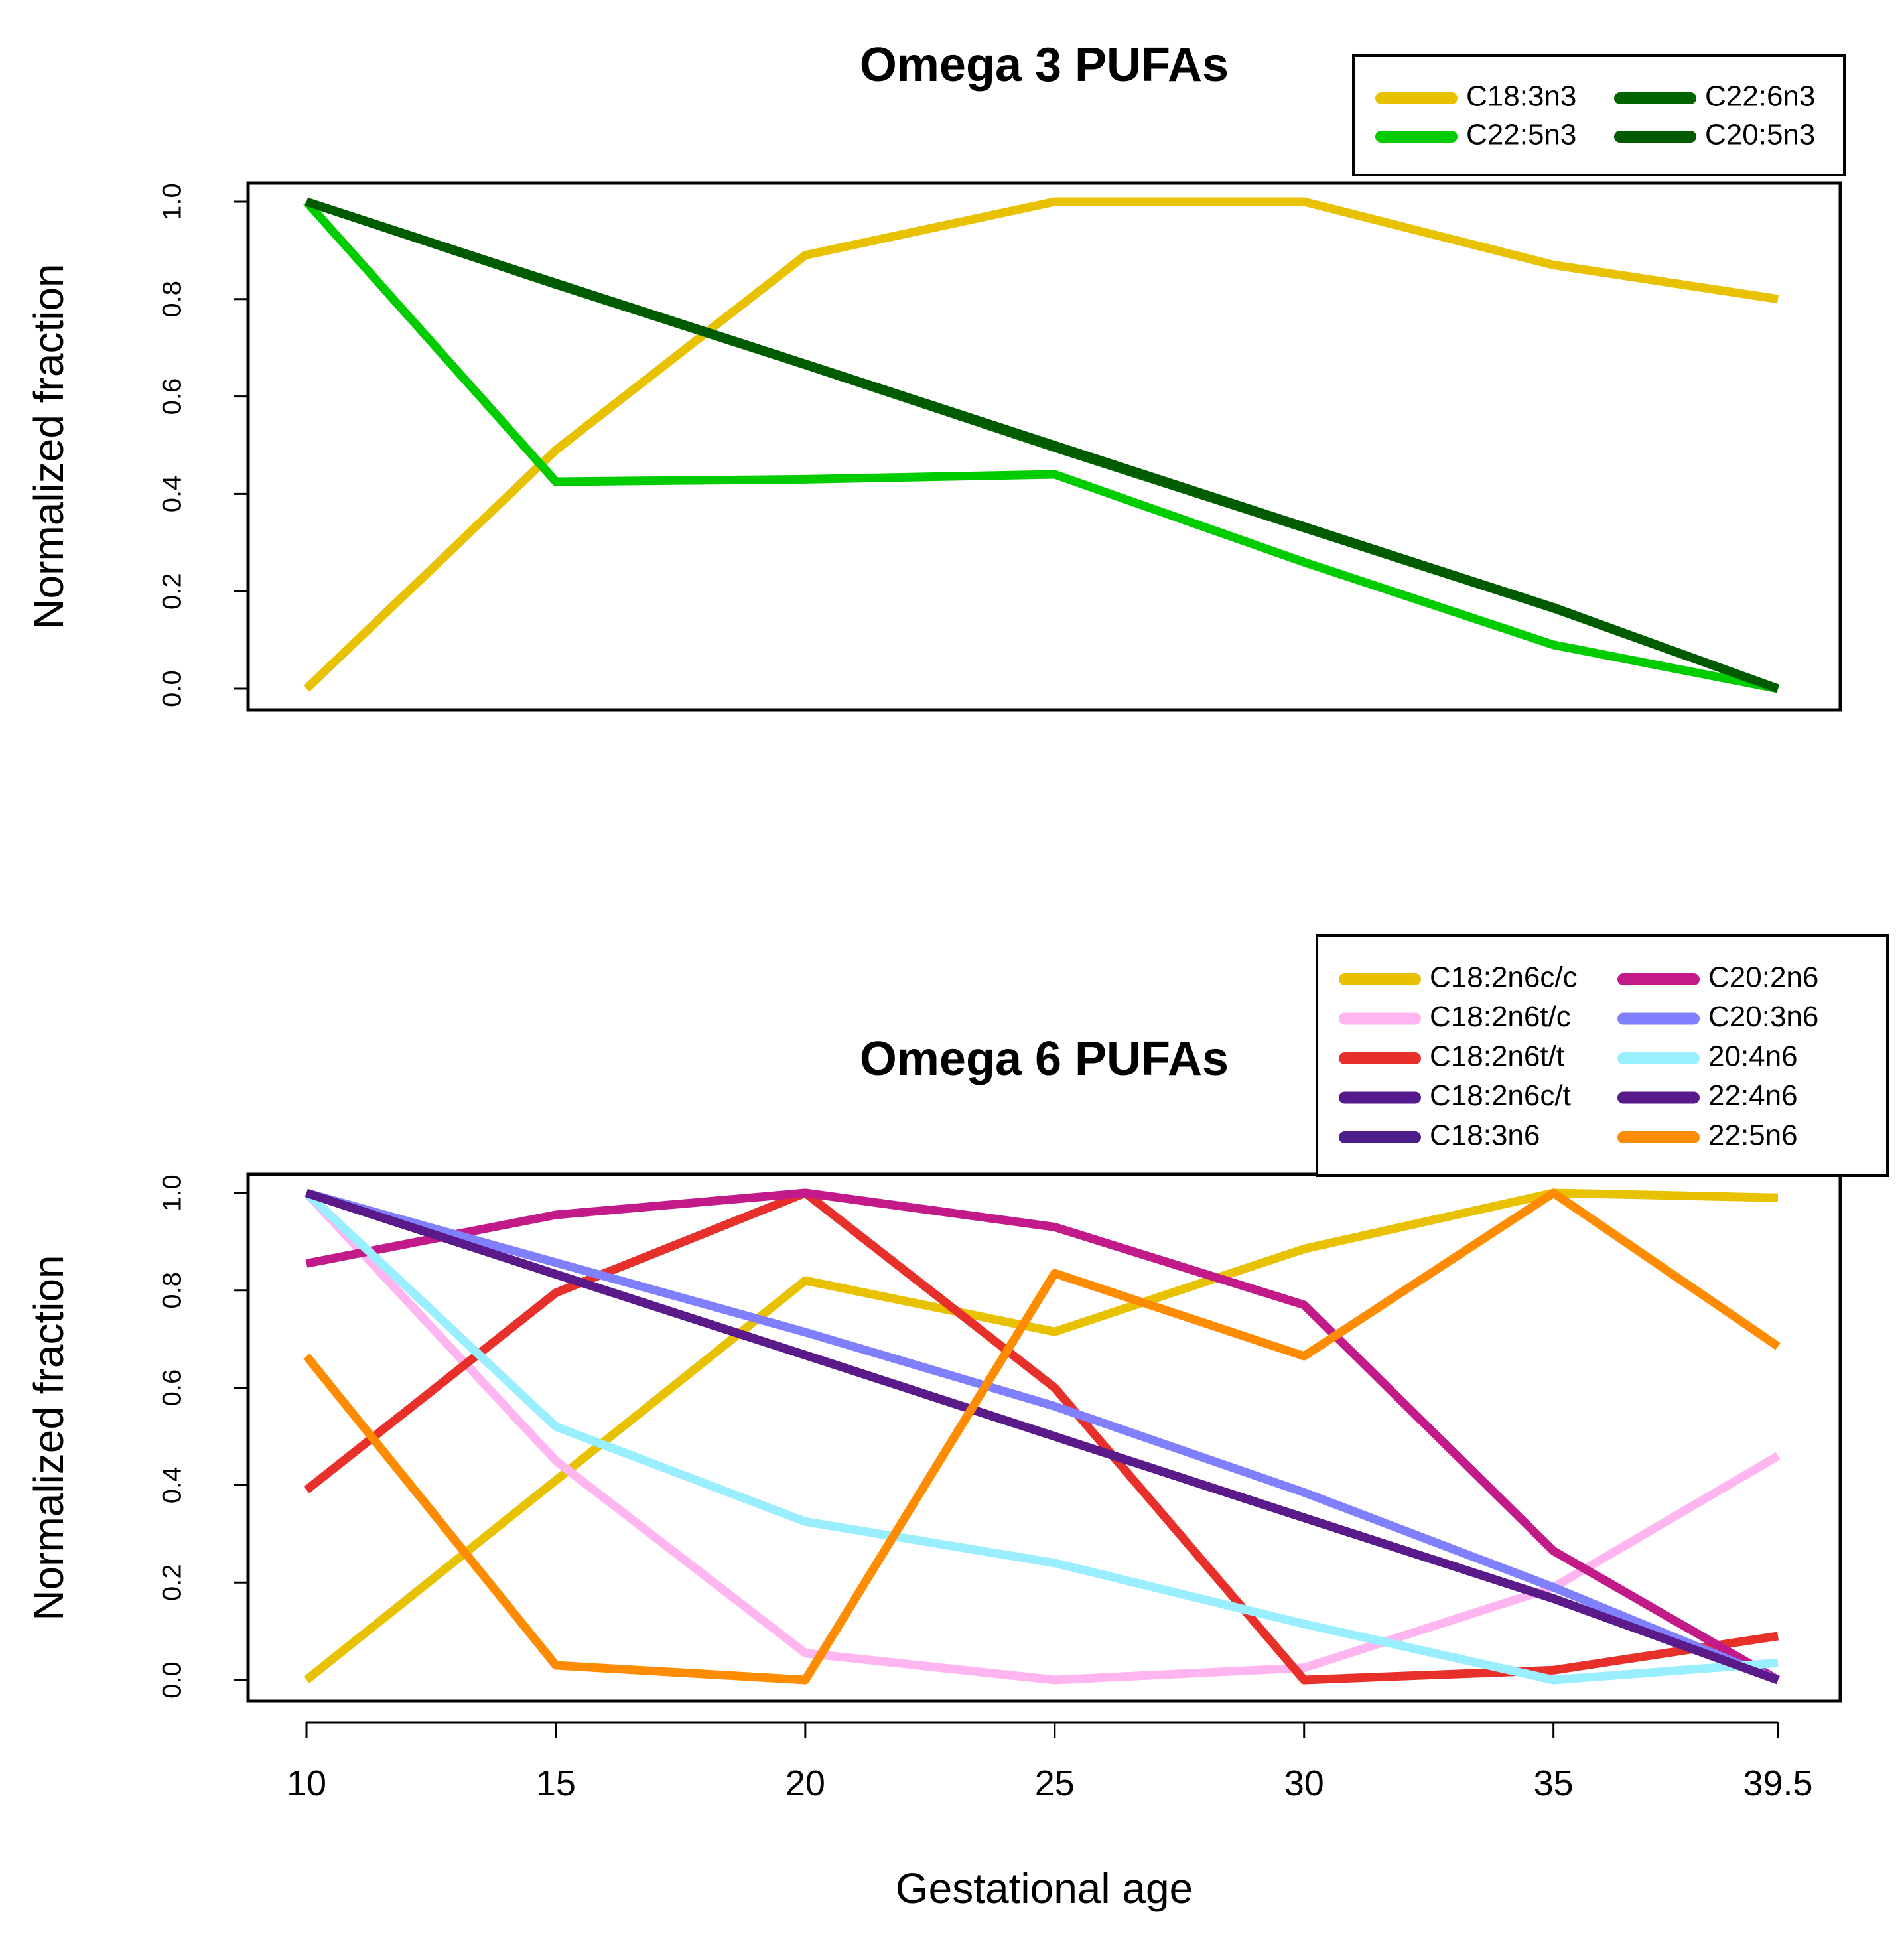 This screenshot has height=1944, width=1904. Describe the element at coordinates (1500, 1096) in the screenshot. I see `legend-label: C18:2n6c/t` at that location.